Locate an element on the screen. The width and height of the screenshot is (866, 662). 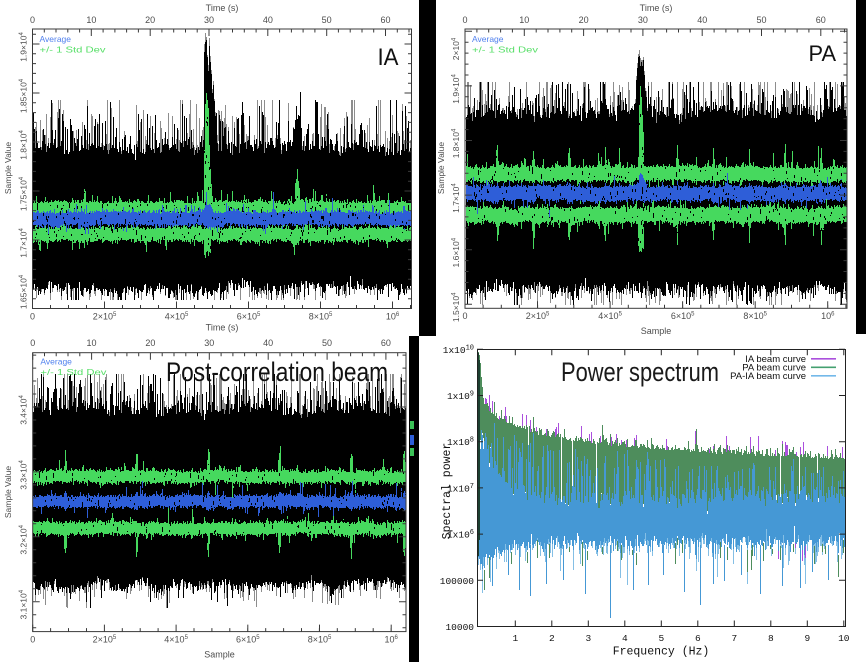
svg-text: 1.5×104 is located at coordinates (456, 307).